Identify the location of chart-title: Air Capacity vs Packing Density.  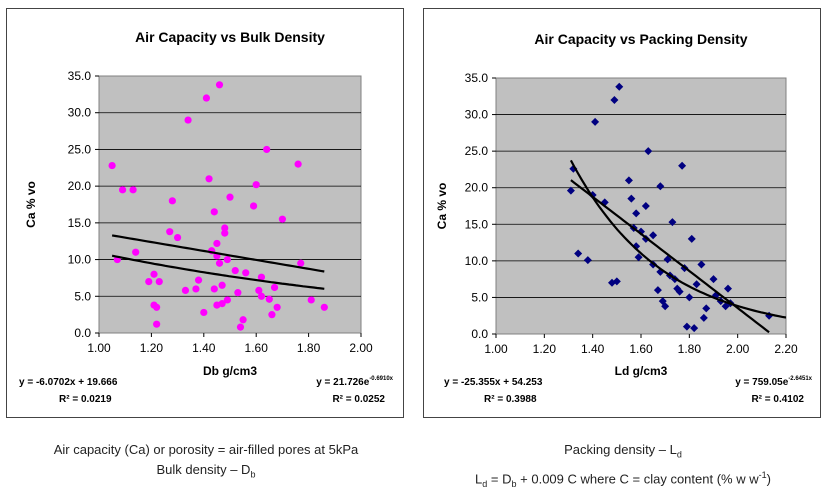
(640, 39).